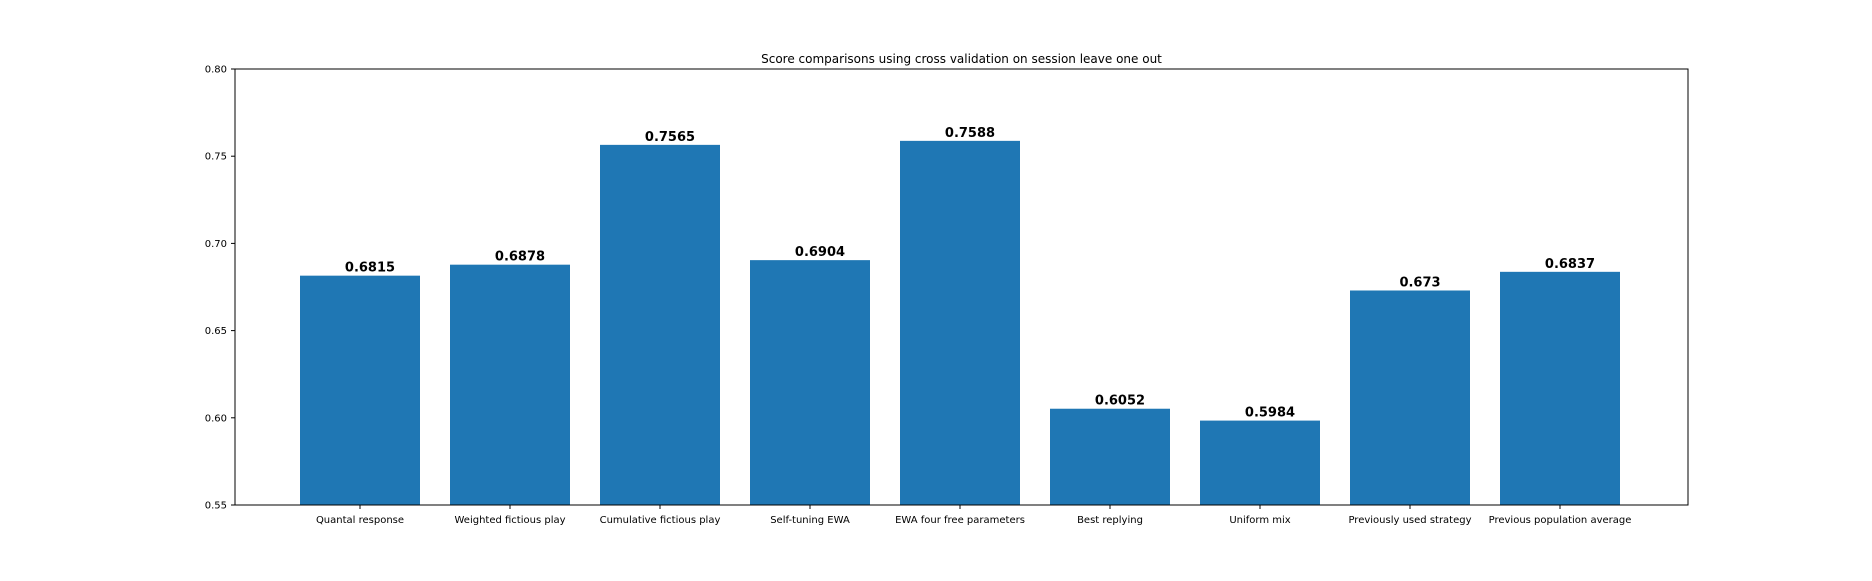 Image resolution: width=1872 pixels, height=581 pixels. What do you see at coordinates (216, 331) in the screenshot?
I see `y-tick-label: 0.65` at bounding box center [216, 331].